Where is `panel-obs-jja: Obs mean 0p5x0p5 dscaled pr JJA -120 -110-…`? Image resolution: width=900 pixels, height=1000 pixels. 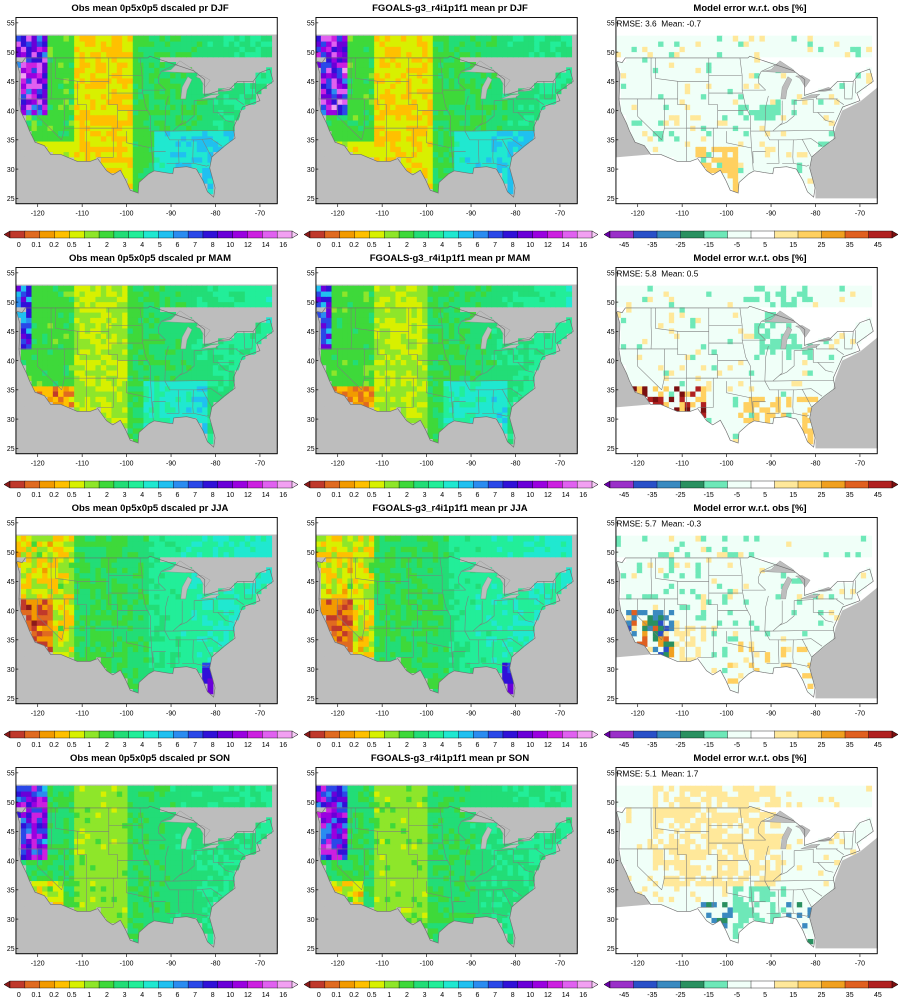 panel-obs-jja: Obs mean 0p5x0p5 dscaled pr JJA -120 -110-… is located at coordinates (150, 625).